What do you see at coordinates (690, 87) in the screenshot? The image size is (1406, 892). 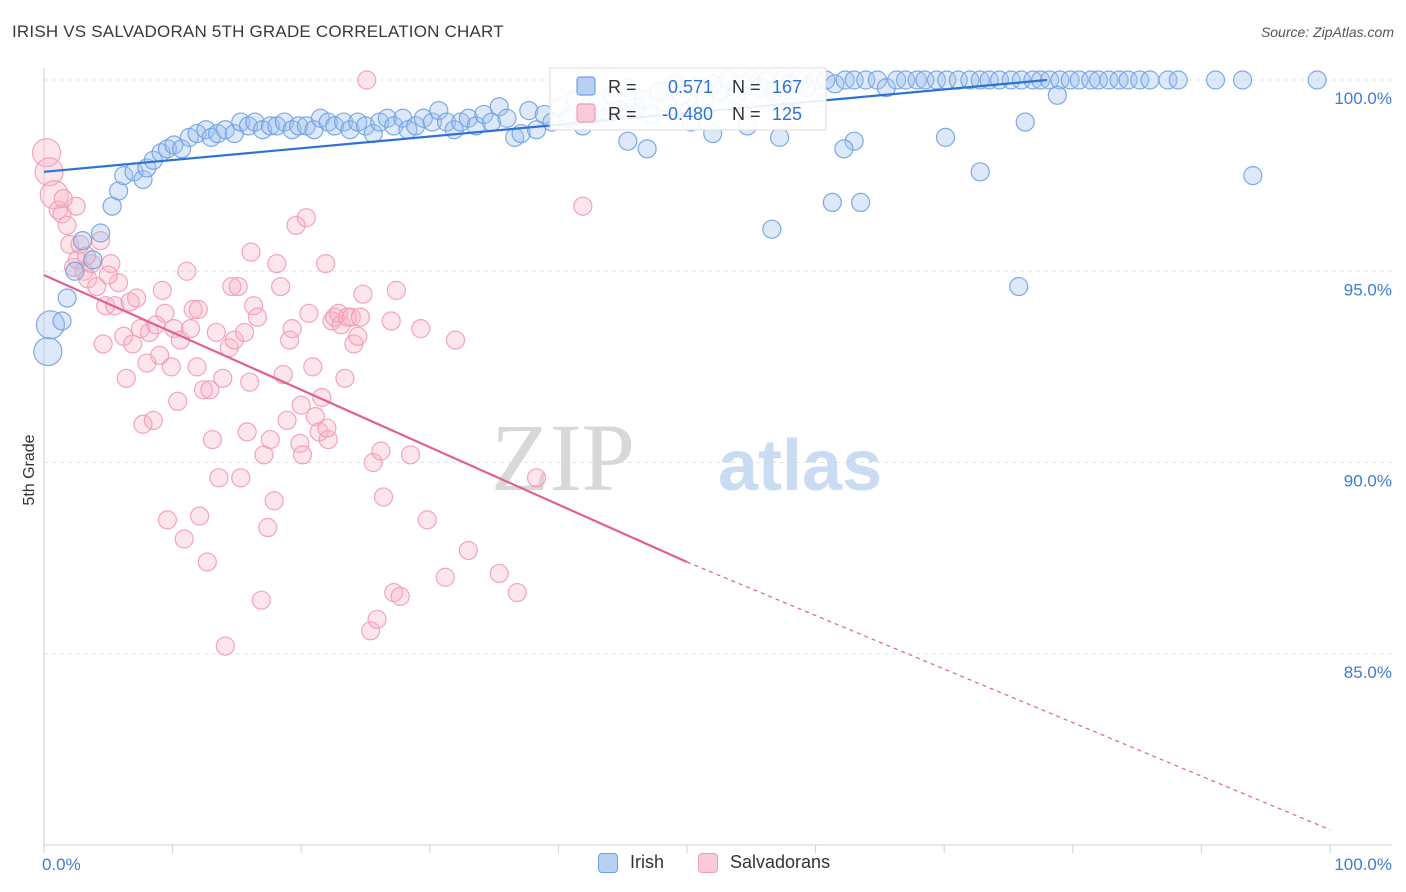 I see `stats-r-value: 0.571` at bounding box center [690, 87].